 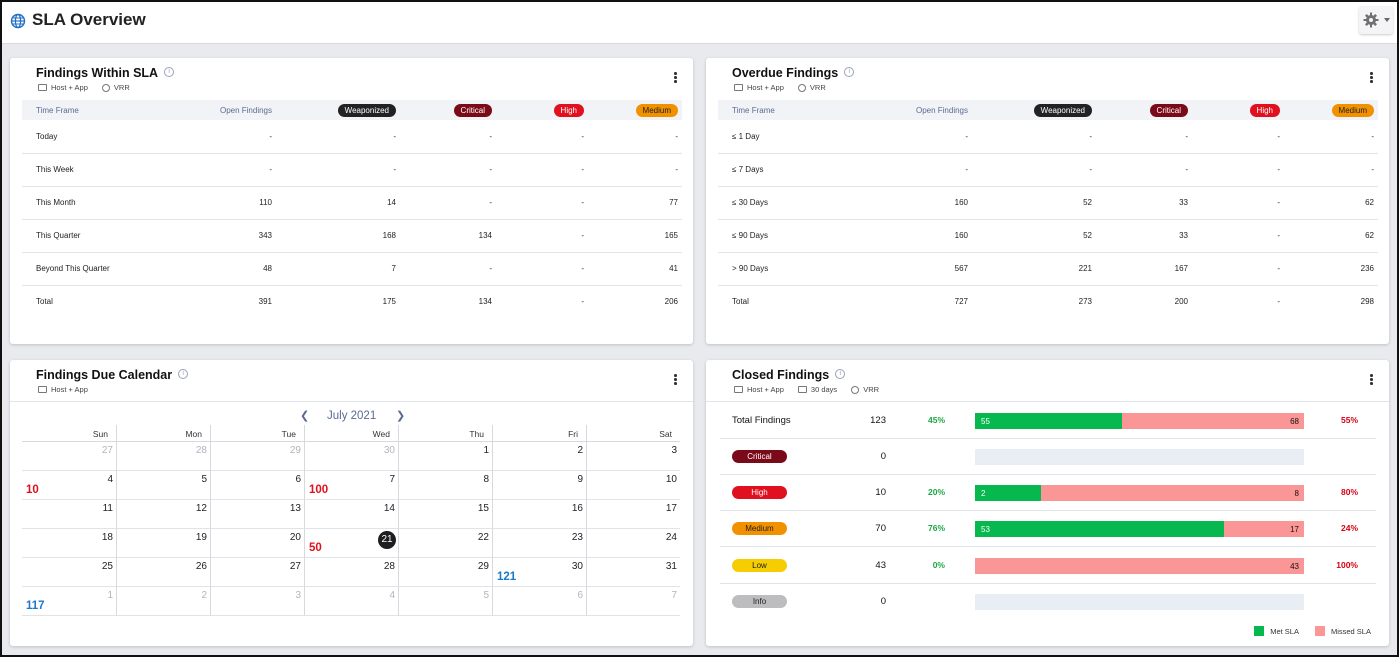 I want to click on calendar-day: 1, so click(x=445, y=456).